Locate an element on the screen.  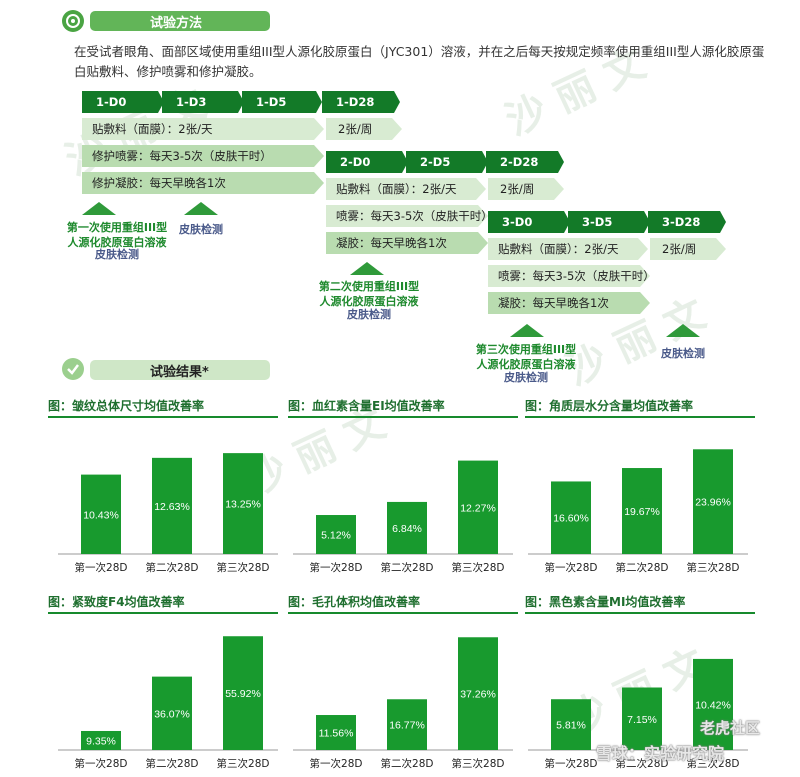
stage2-marker is located at coordinates (367, 268).